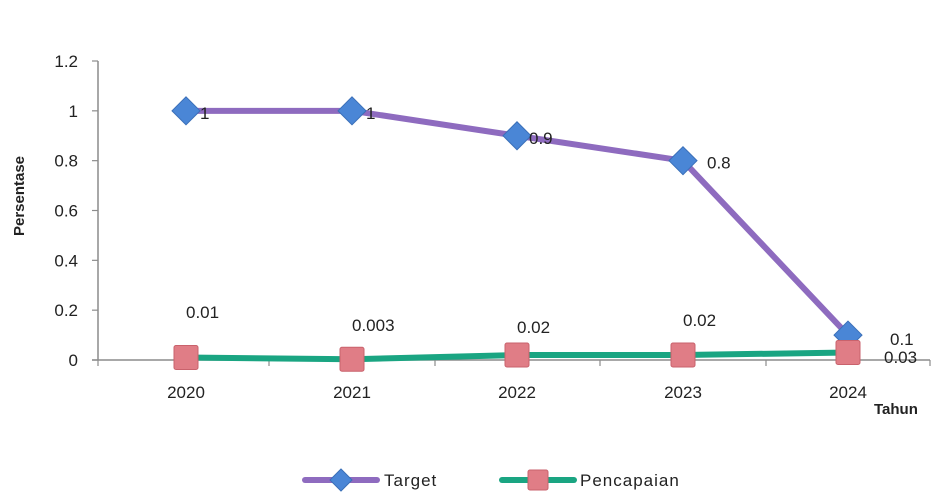 Image resolution: width=935 pixels, height=494 pixels. Describe the element at coordinates (73, 360) in the screenshot. I see `y-tick-label: 0` at that location.